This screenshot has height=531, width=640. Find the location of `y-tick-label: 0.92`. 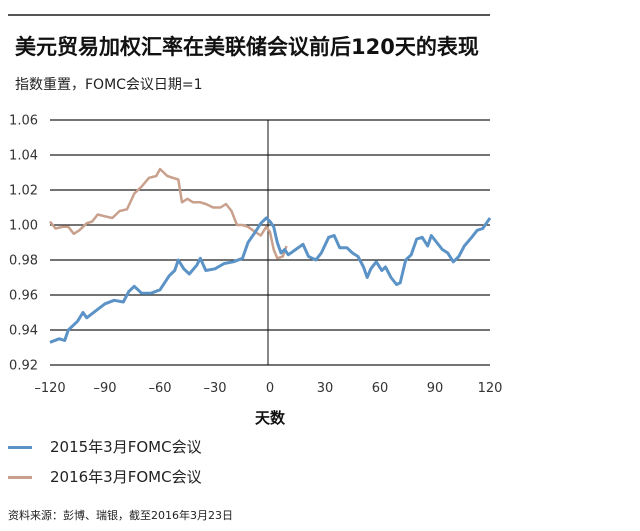

y-tick-label: 0.92 is located at coordinates (23, 366).